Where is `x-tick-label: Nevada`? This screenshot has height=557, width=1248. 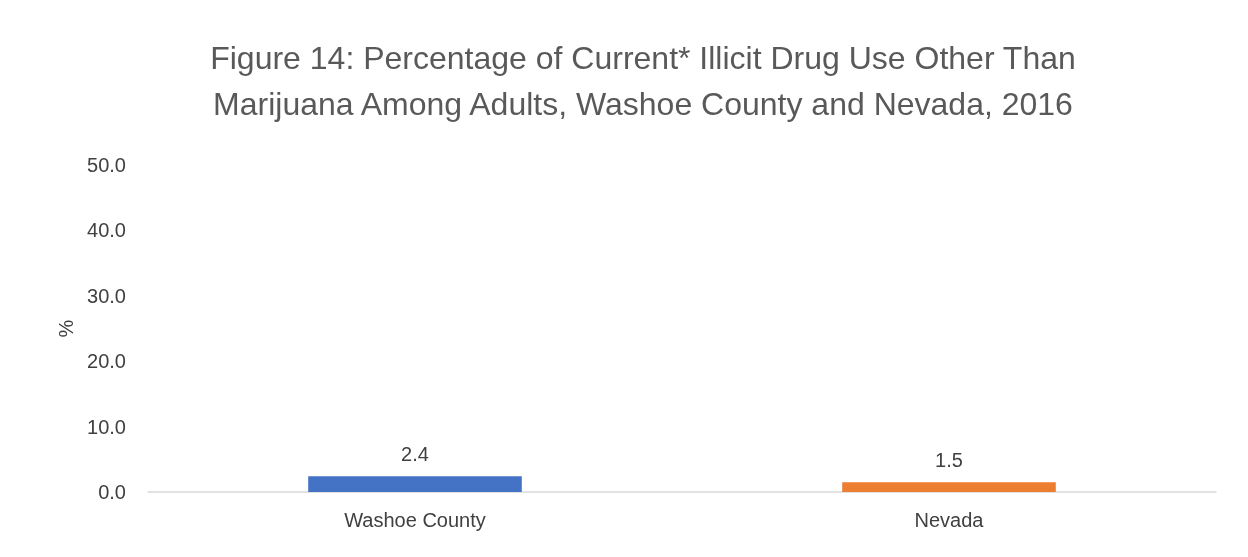 x-tick-label: Nevada is located at coordinates (949, 520).